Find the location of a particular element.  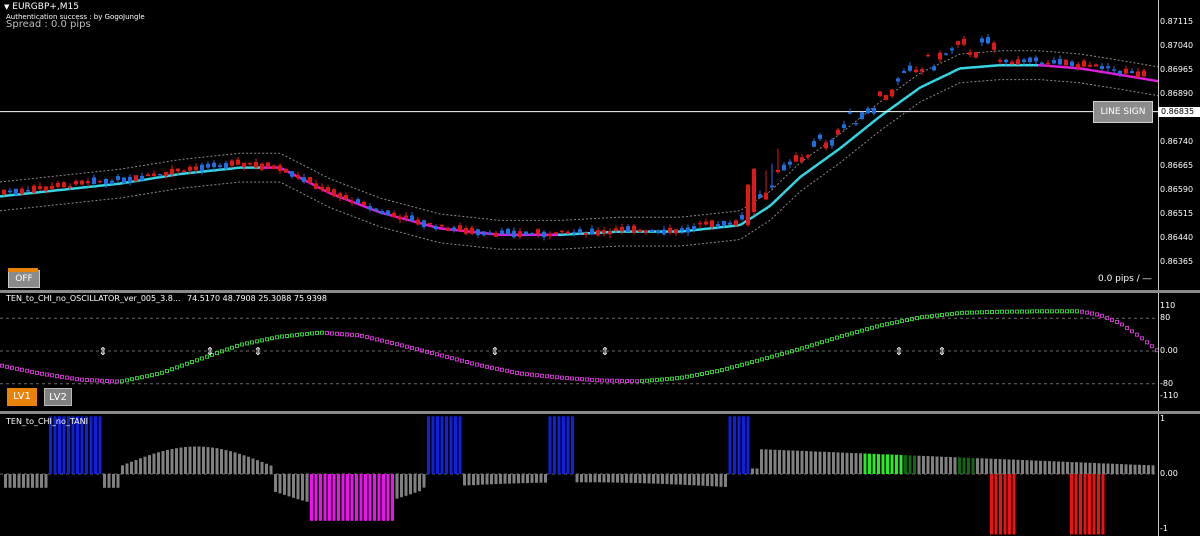

histogram-axis is located at coordinates (1179, 475).